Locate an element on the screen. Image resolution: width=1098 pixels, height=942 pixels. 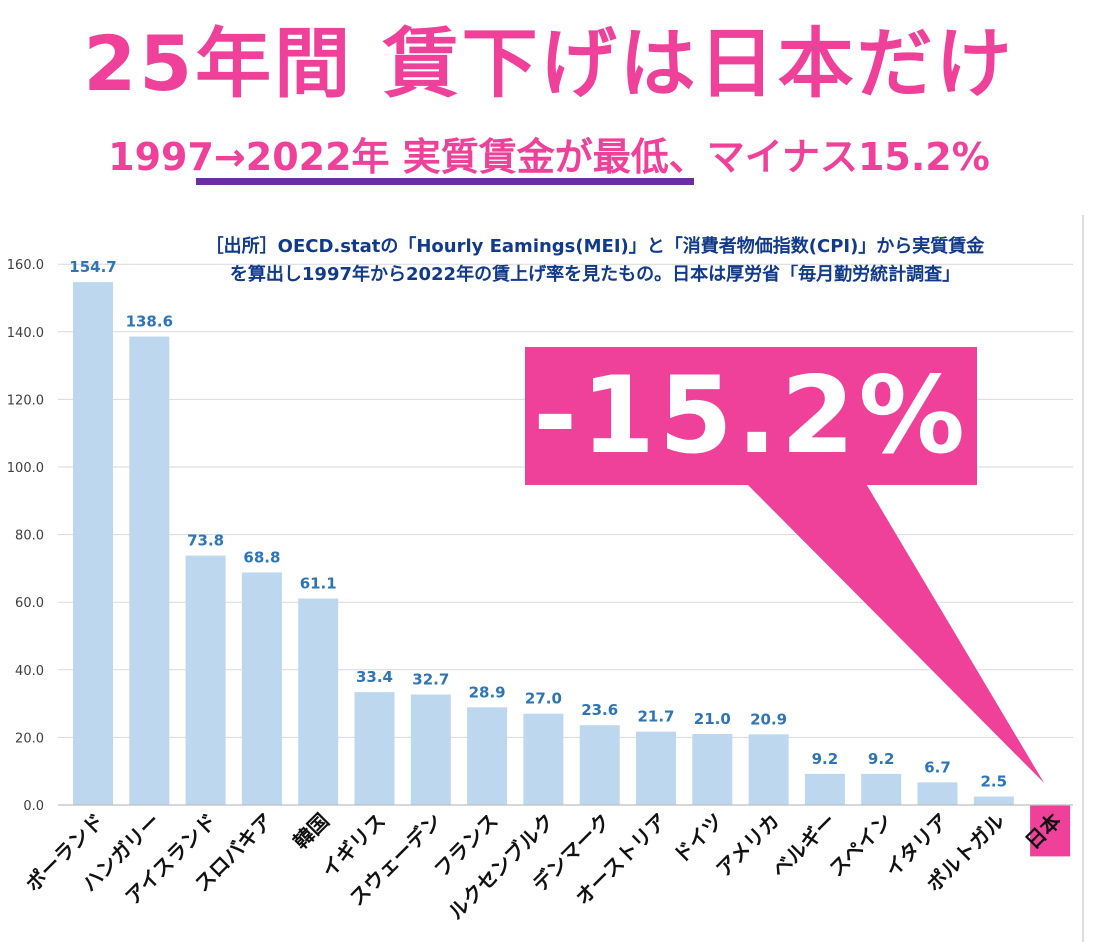
y-tick-label: 40.0 is located at coordinates (29, 671).